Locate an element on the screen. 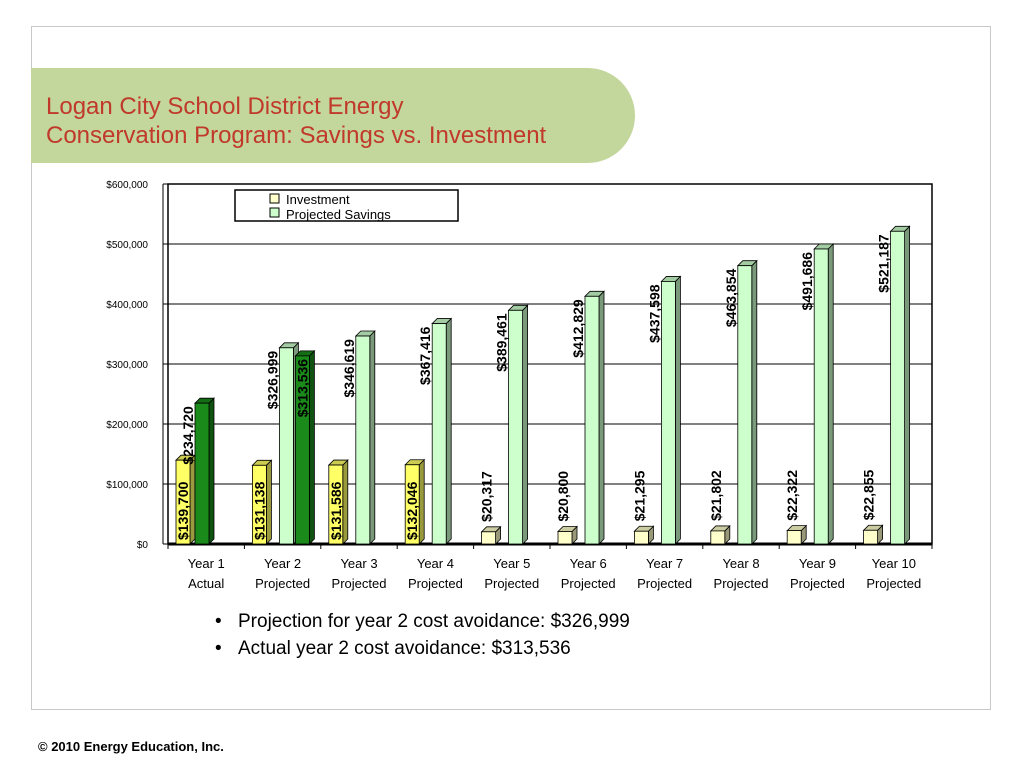  title-banner is located at coordinates (333, 115).